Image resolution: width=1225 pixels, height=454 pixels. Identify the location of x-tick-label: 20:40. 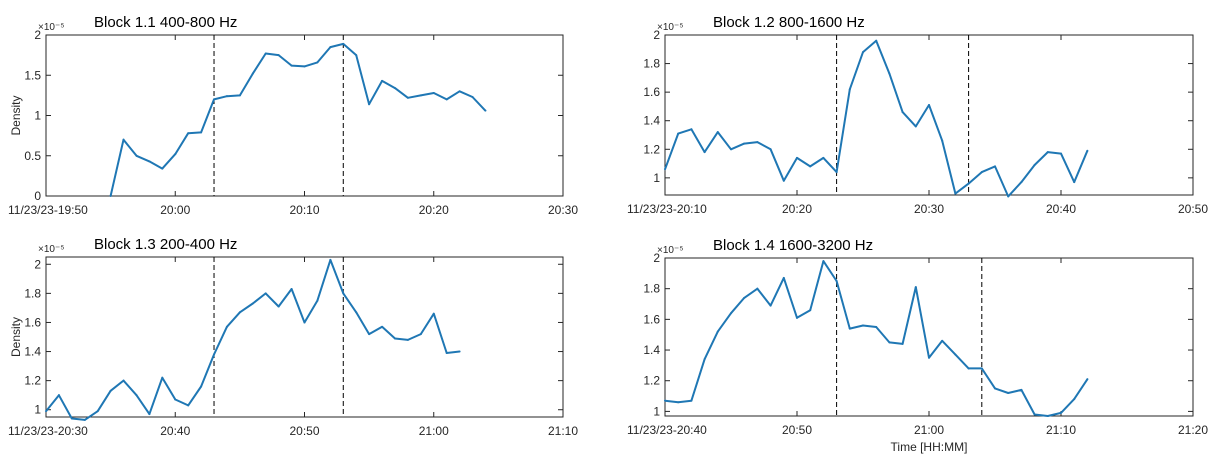
(1061, 209).